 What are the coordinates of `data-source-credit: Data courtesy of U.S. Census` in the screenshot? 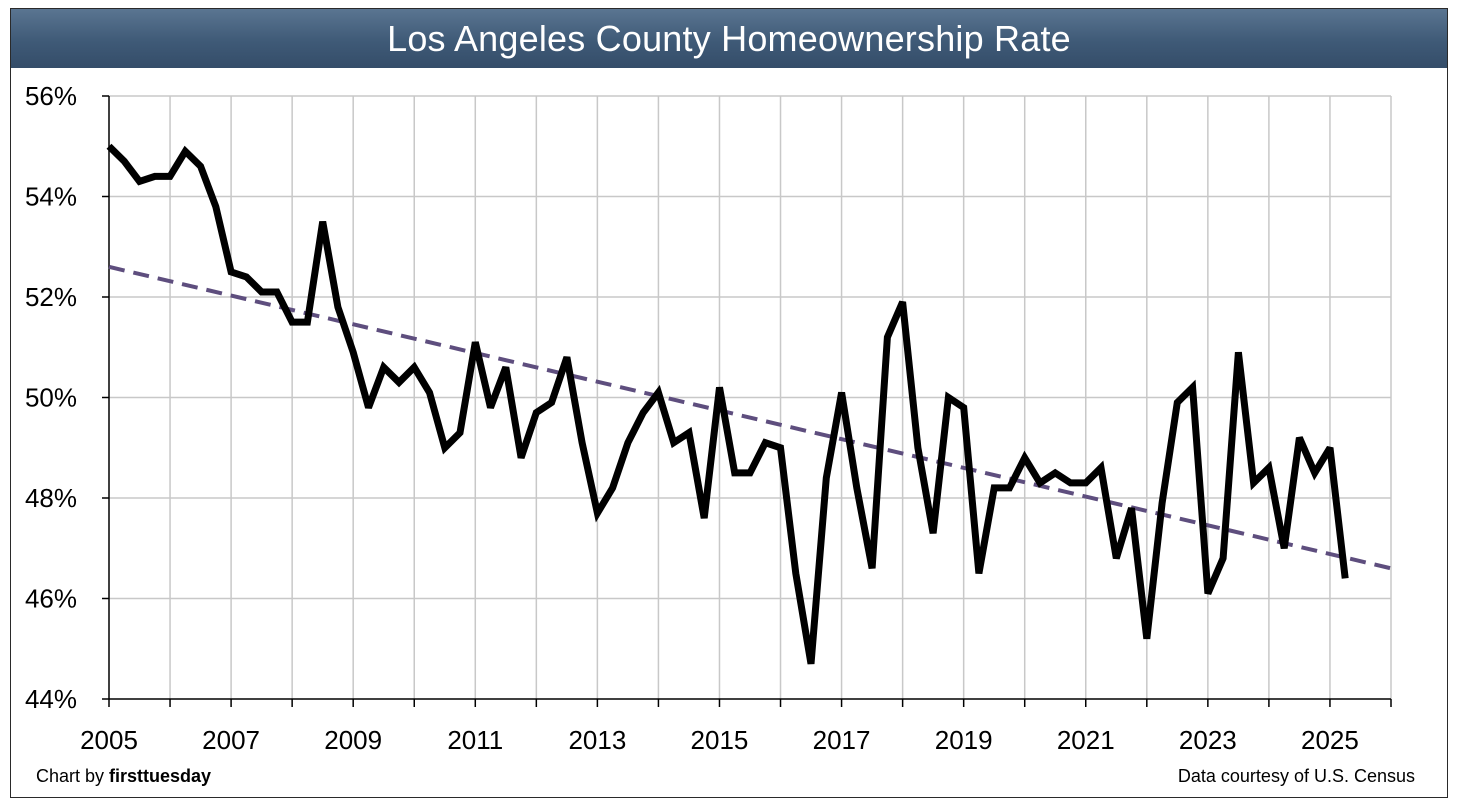 It's located at (1296, 776).